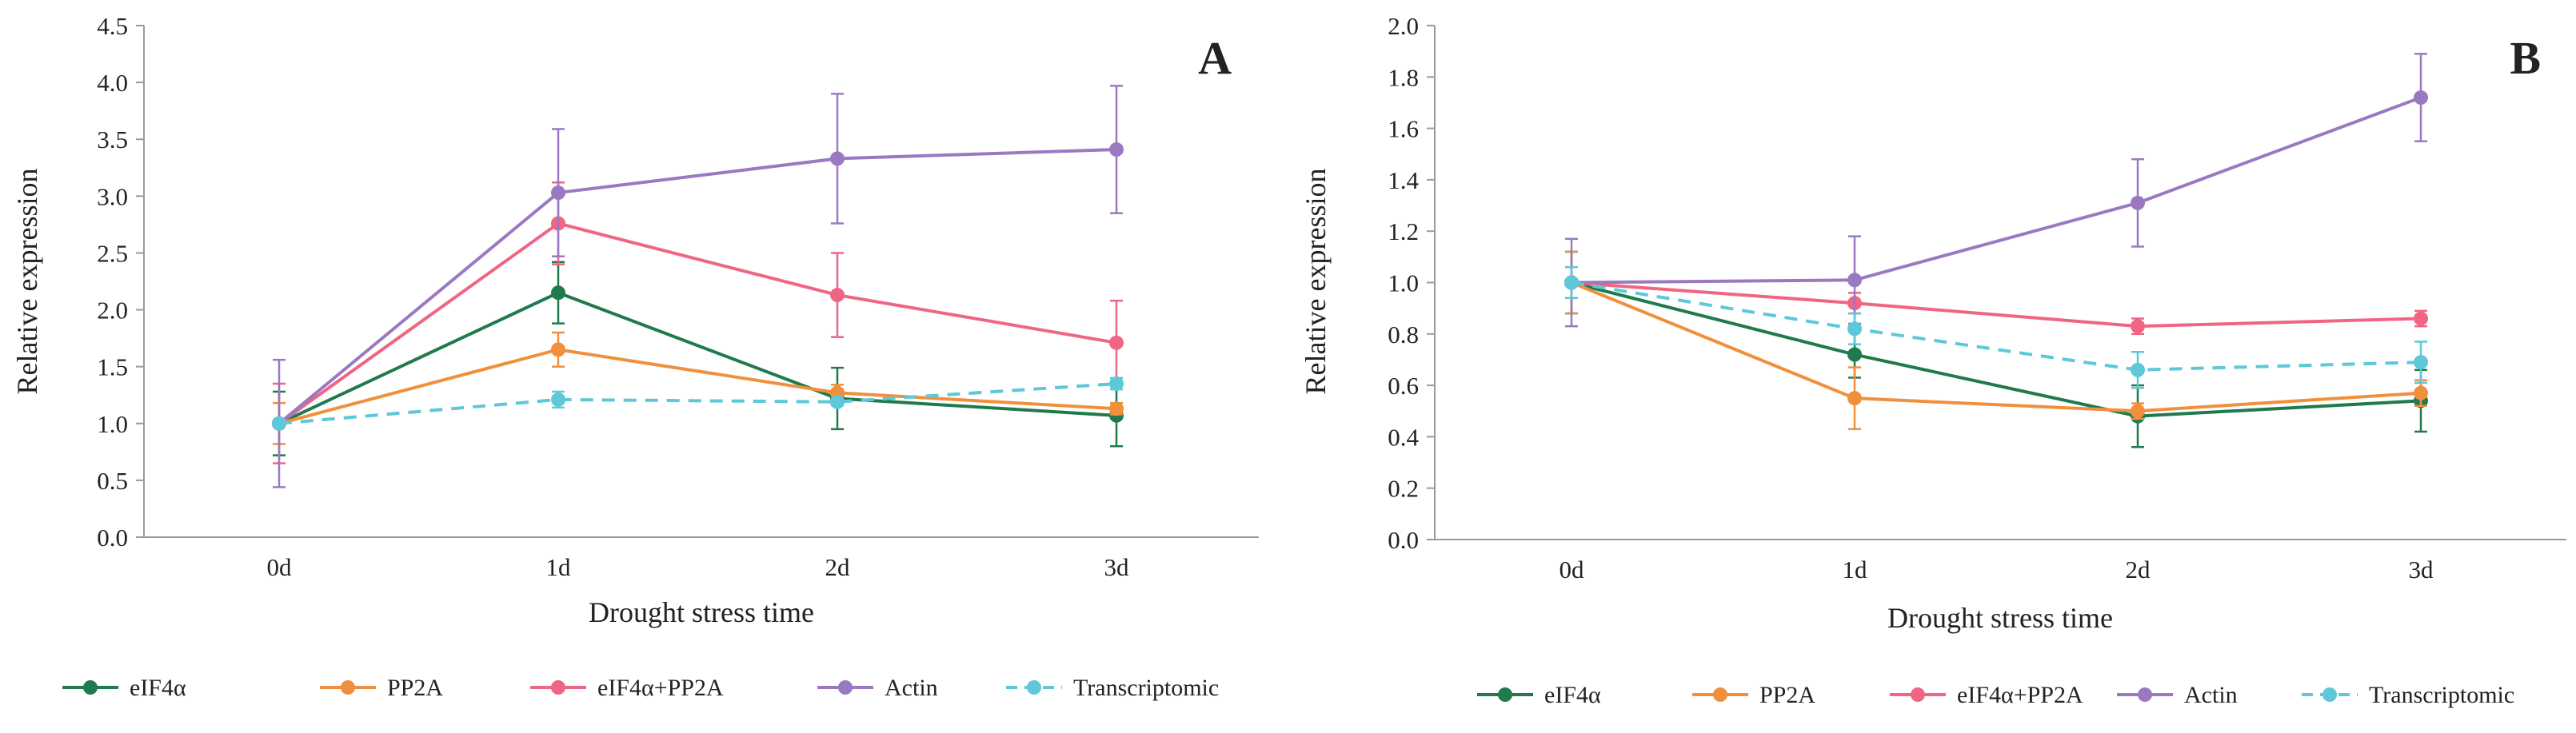 The image size is (2576, 733). Describe the element at coordinates (158, 688) in the screenshot. I see `legend-label: eIF4α` at that location.